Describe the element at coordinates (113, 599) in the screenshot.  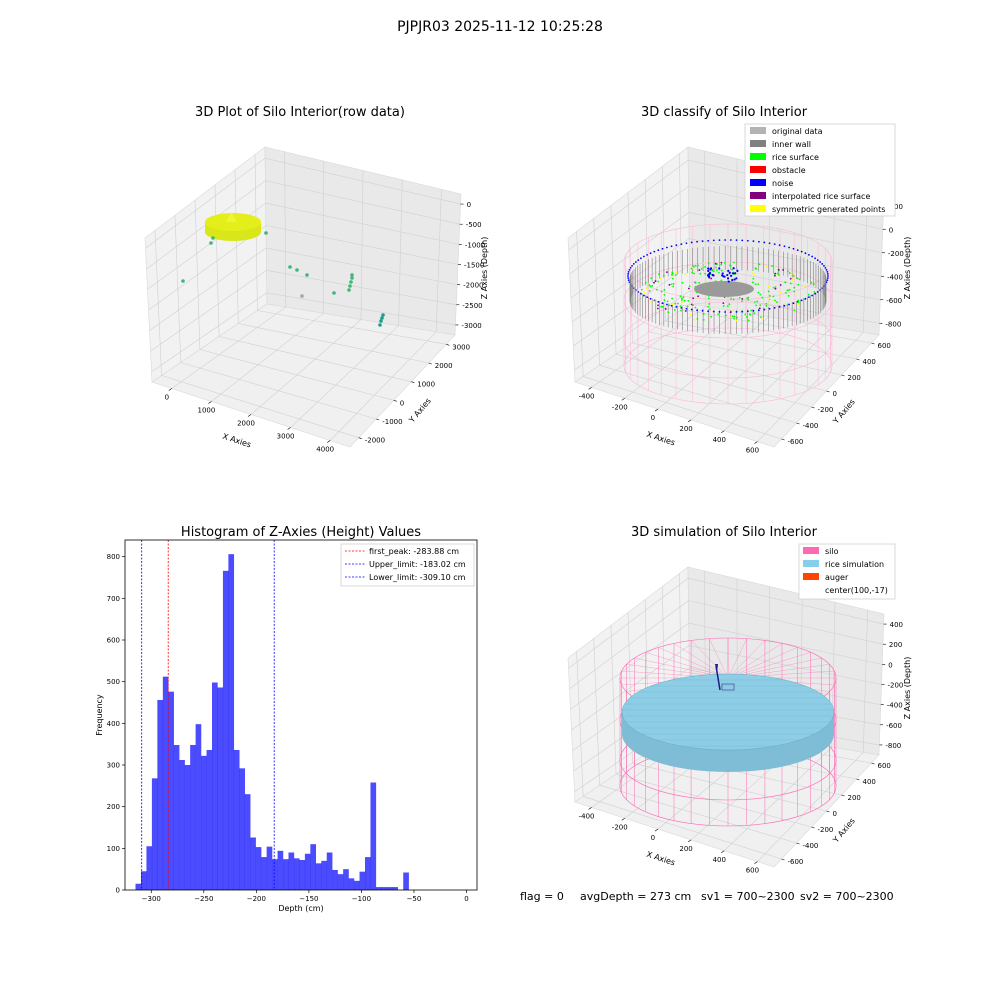
I see `y-tick-label: 700` at that location.